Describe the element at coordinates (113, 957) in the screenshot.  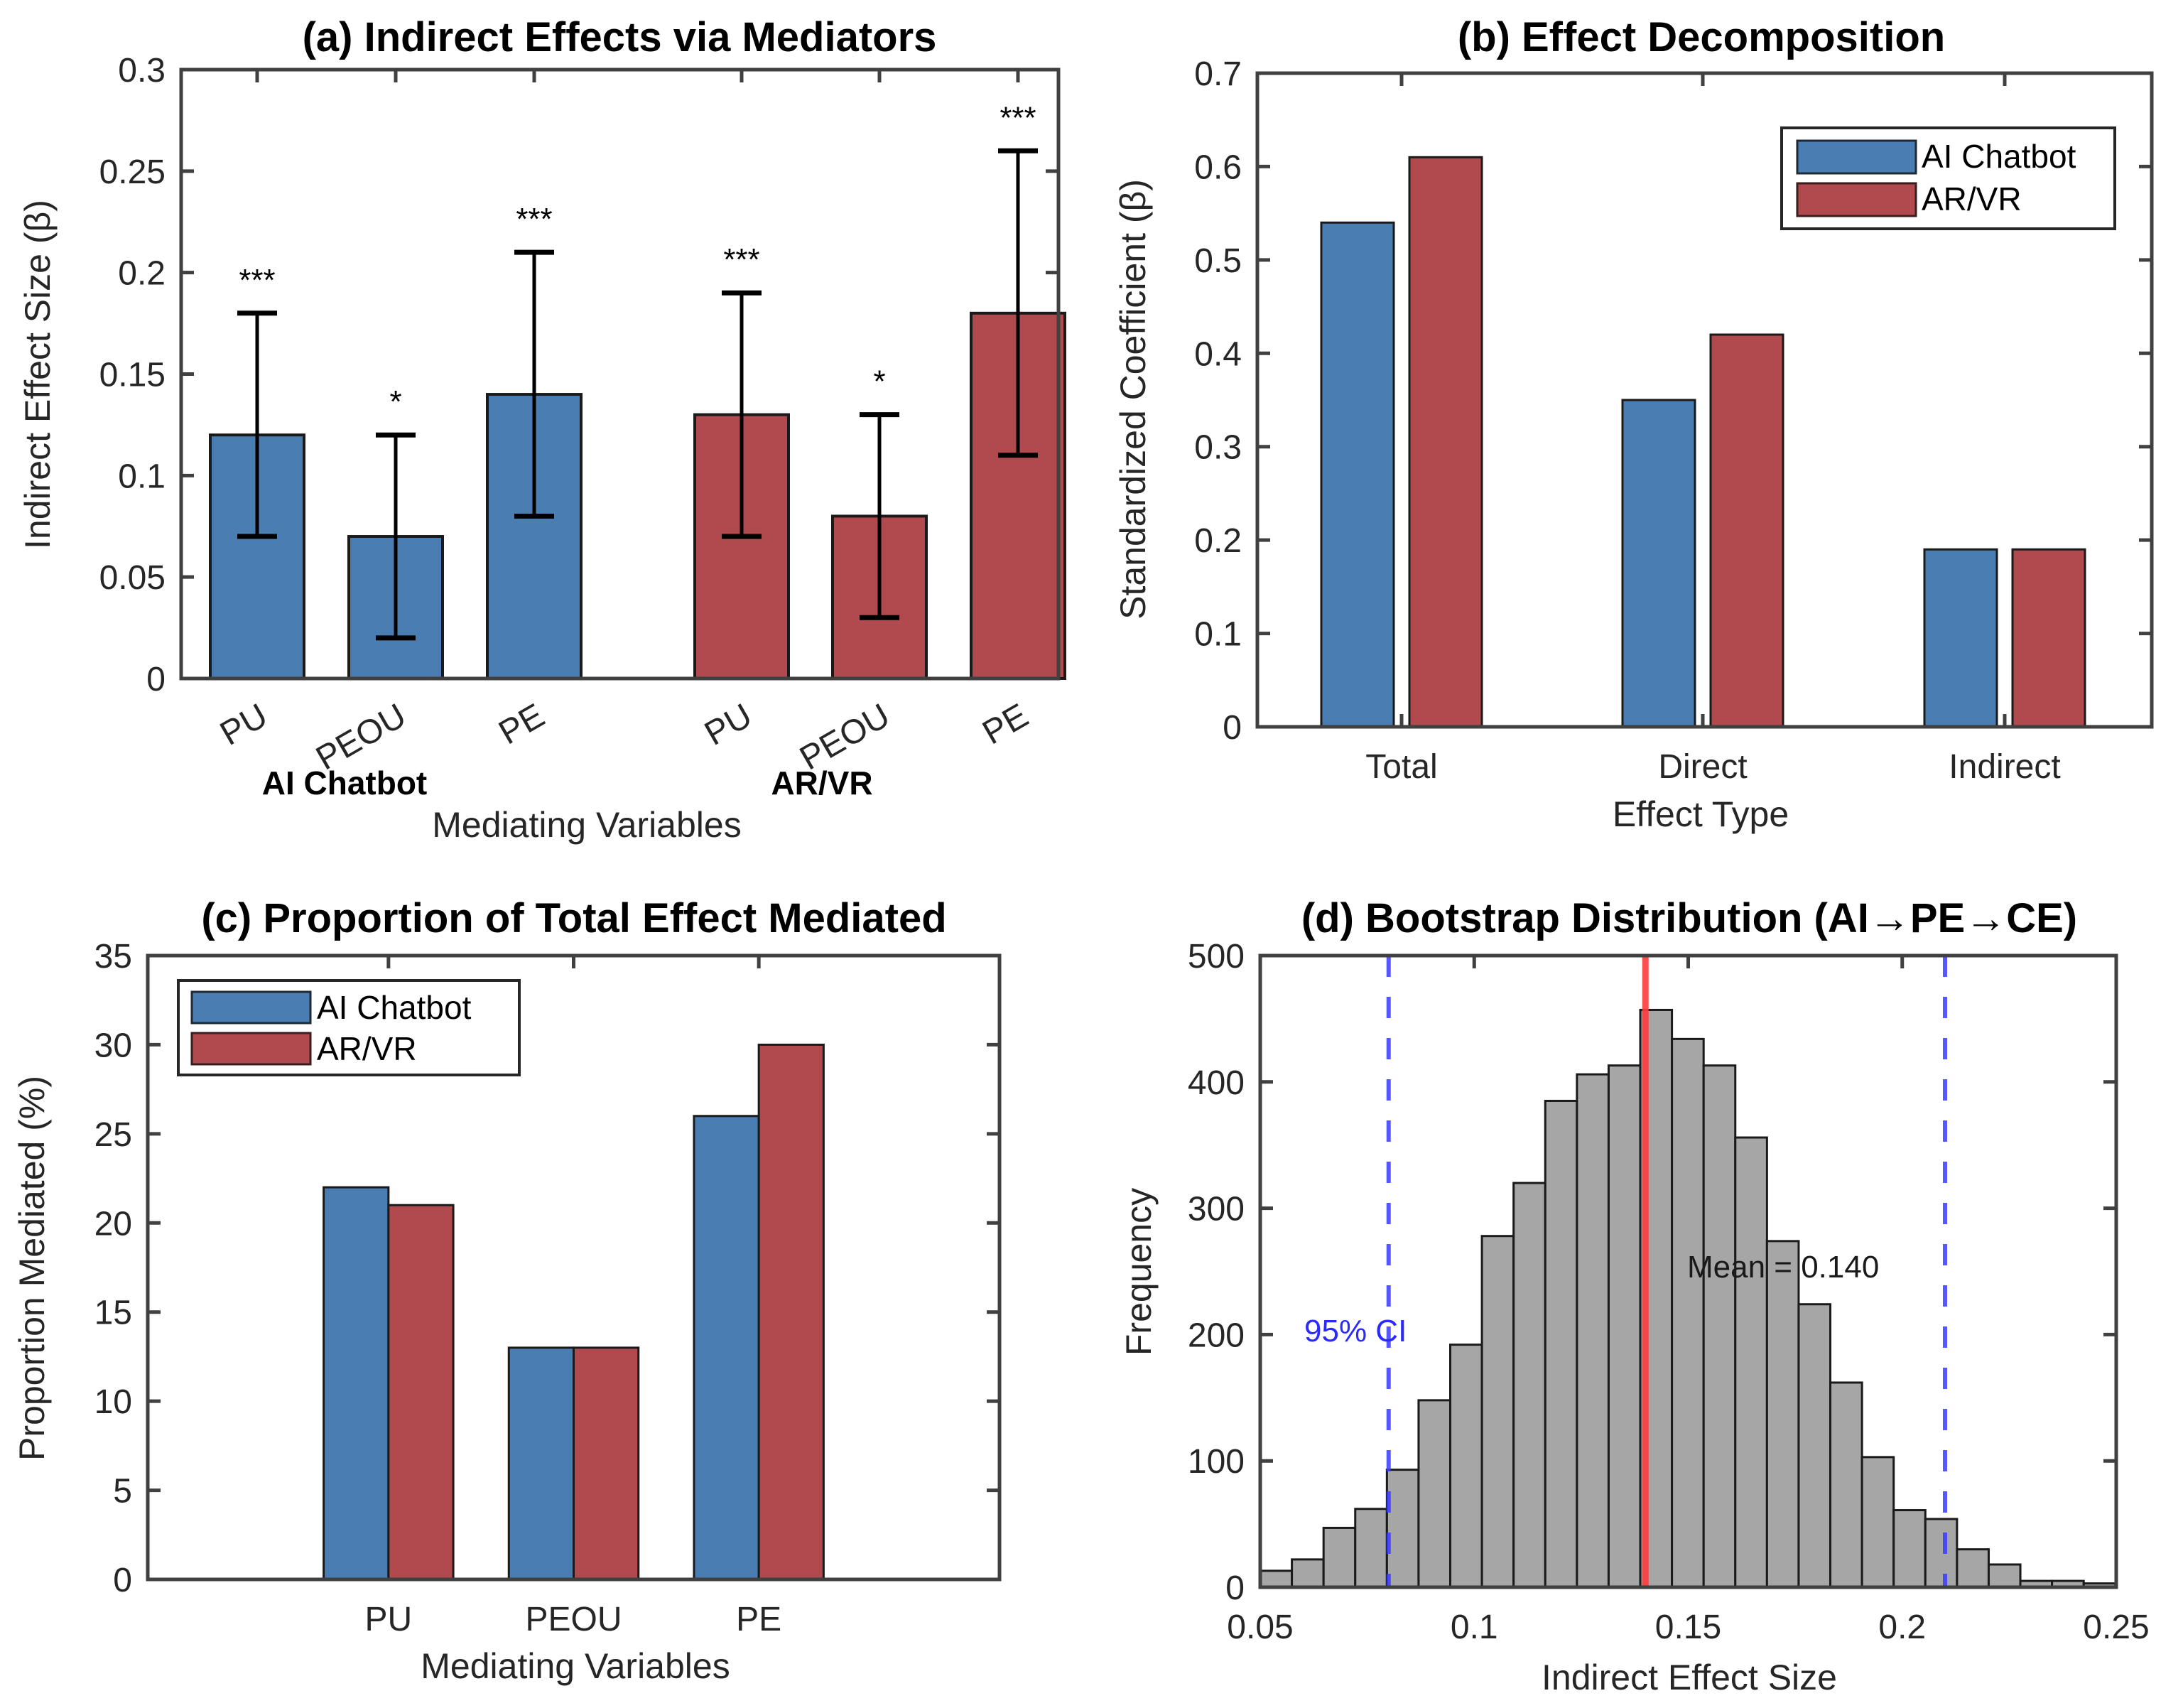
I see `panel-c-ytick-label: 35` at that location.